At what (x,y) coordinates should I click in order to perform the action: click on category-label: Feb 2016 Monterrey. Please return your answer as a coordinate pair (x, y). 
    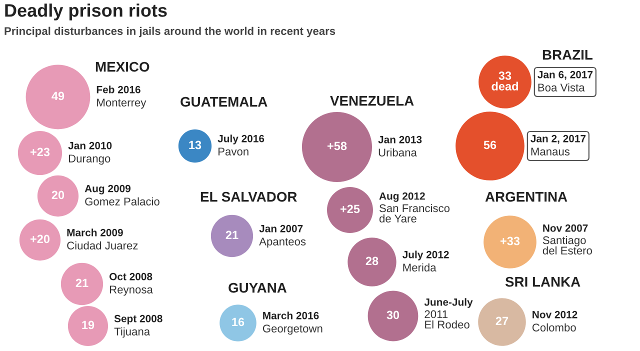
    Looking at the image, I should click on (121, 97).